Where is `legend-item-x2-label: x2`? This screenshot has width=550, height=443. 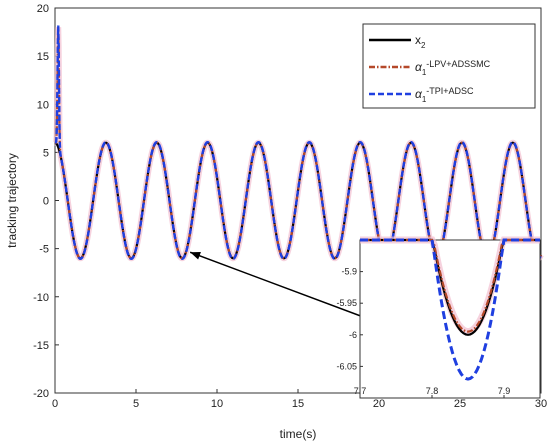
legend-item-x2-label: x2 is located at coordinates (420, 41).